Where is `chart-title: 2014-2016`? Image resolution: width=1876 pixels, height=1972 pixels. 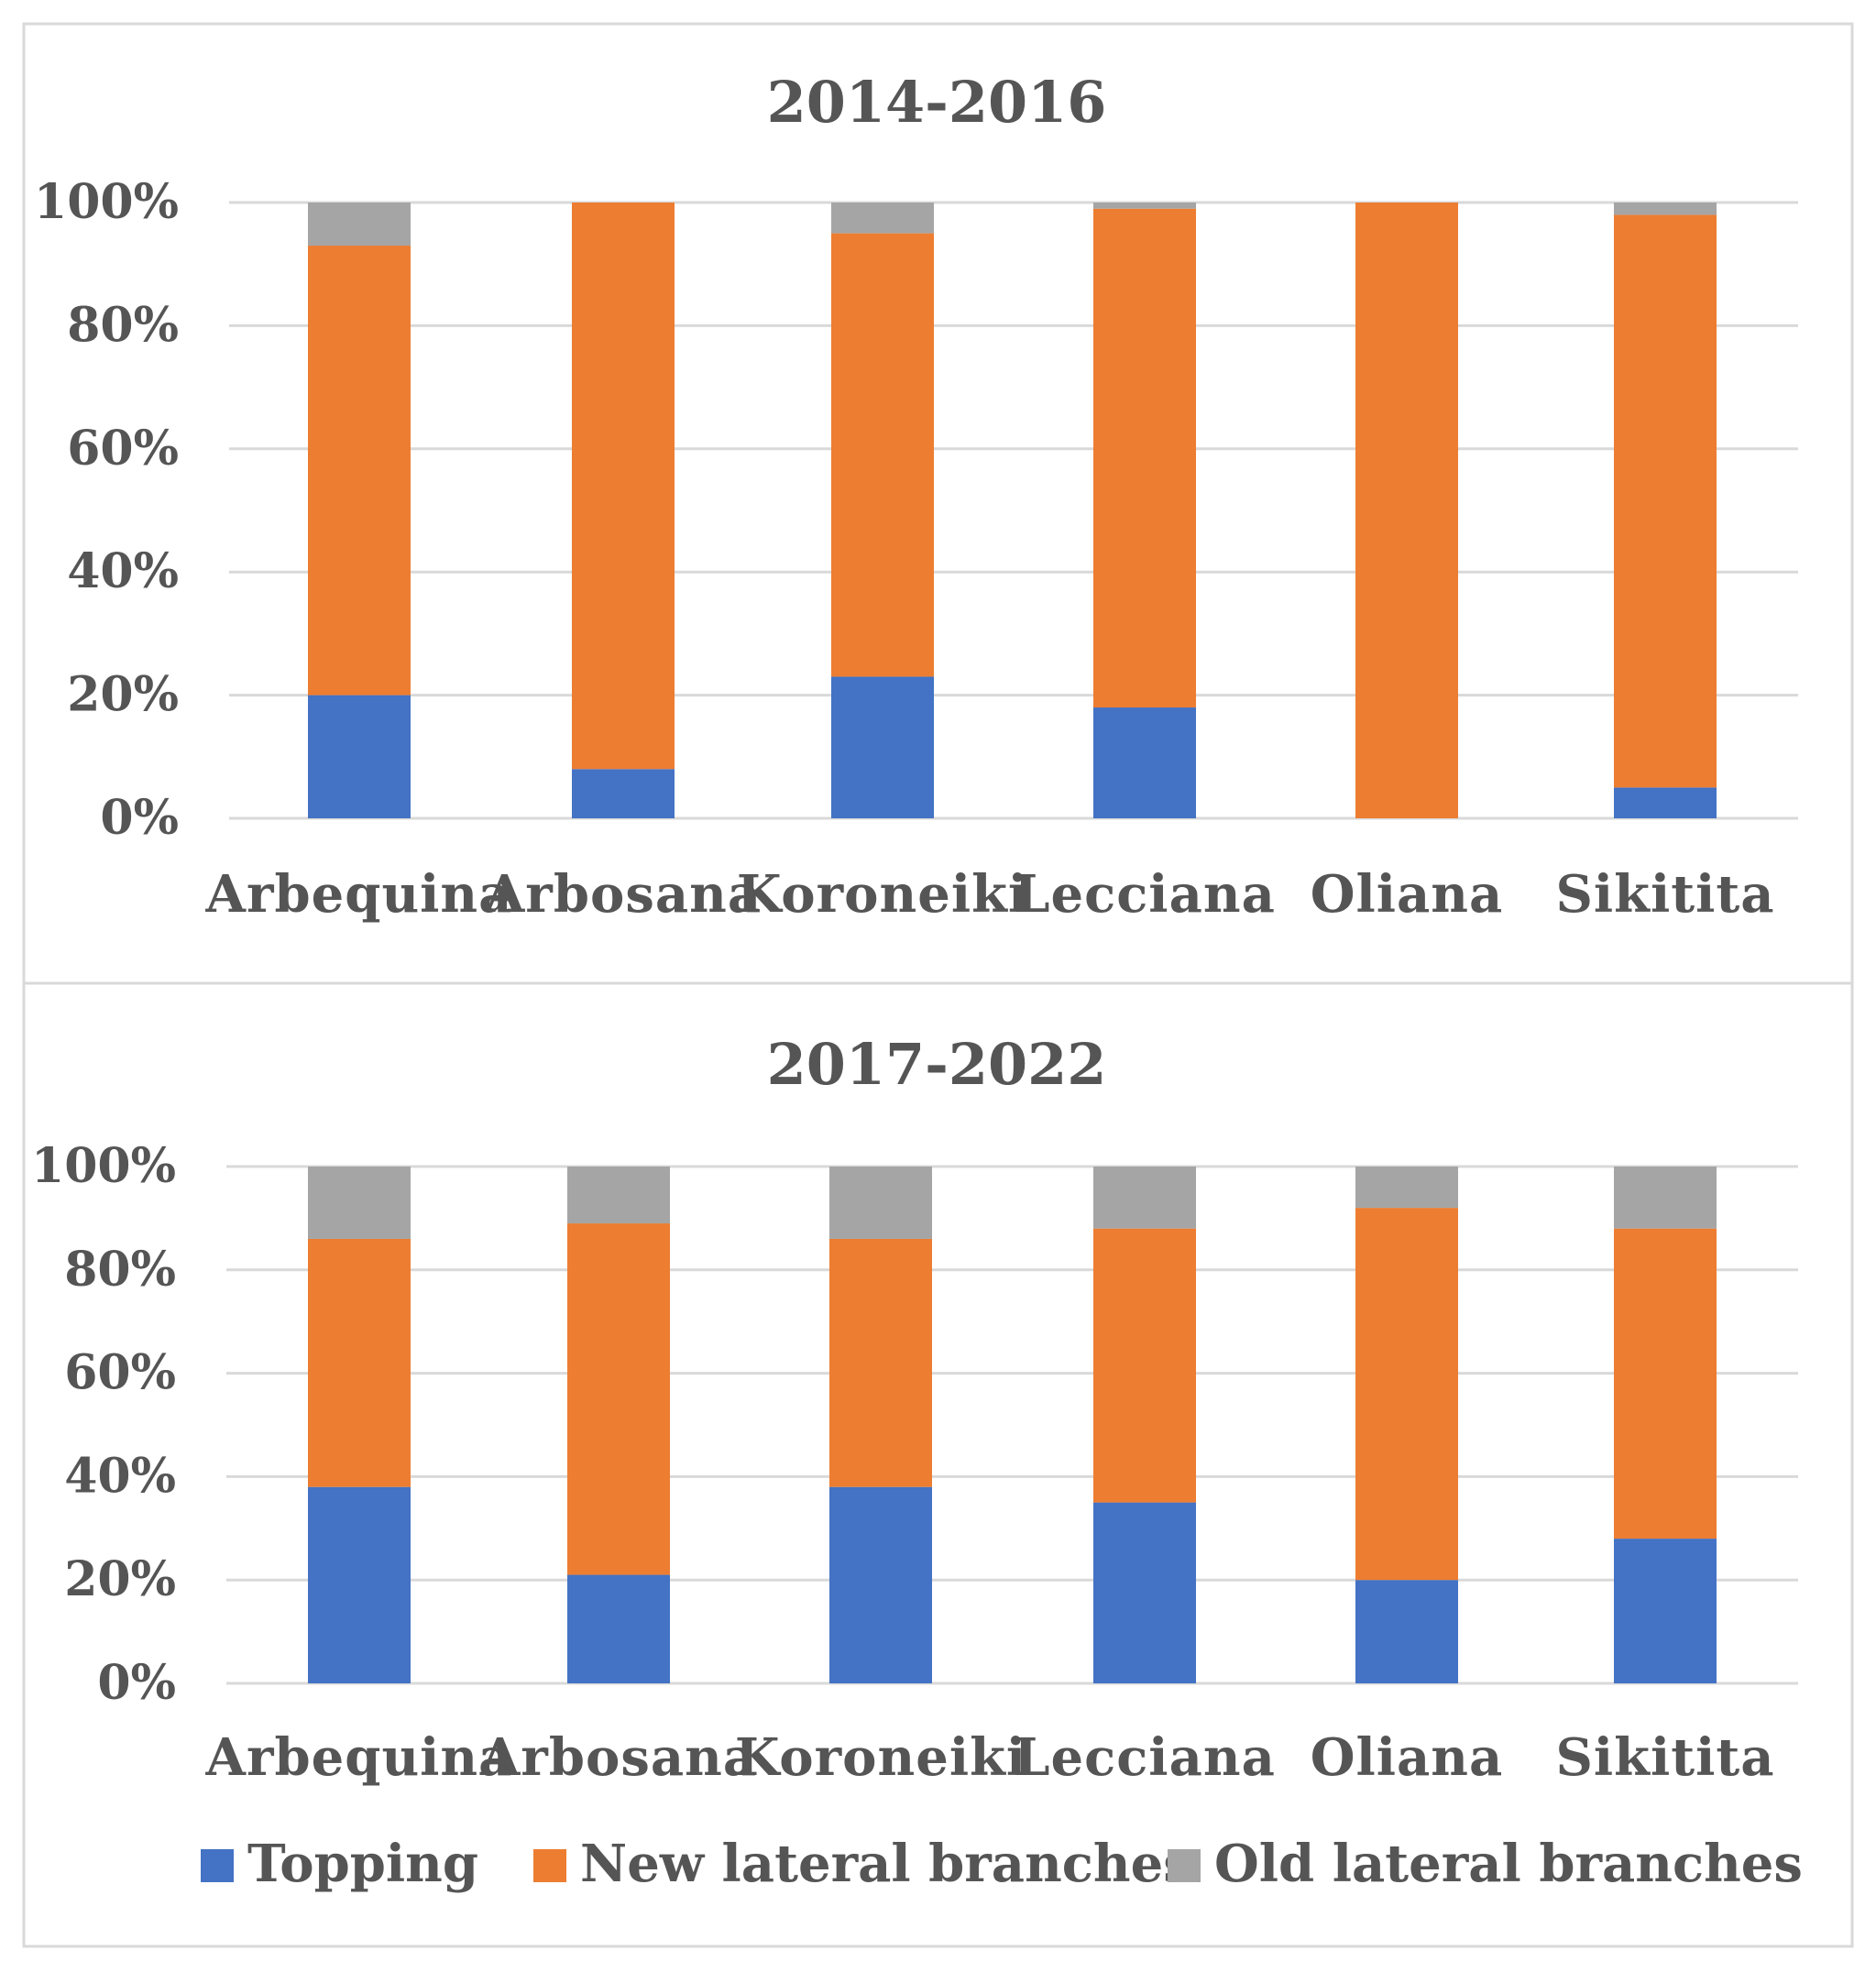 chart-title: 2014-2016 is located at coordinates (937, 102).